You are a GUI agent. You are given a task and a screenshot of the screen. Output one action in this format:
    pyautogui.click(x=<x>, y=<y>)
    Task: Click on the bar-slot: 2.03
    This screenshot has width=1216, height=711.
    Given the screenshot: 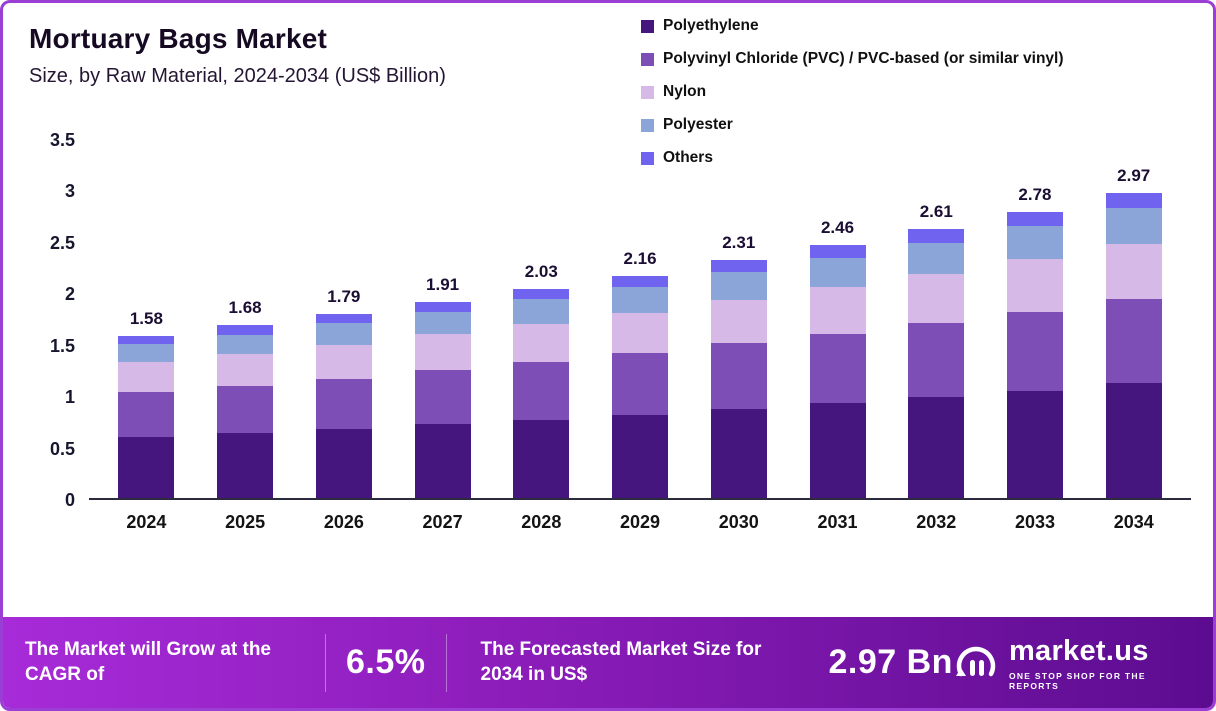 What is the action you would take?
    pyautogui.click(x=541, y=319)
    